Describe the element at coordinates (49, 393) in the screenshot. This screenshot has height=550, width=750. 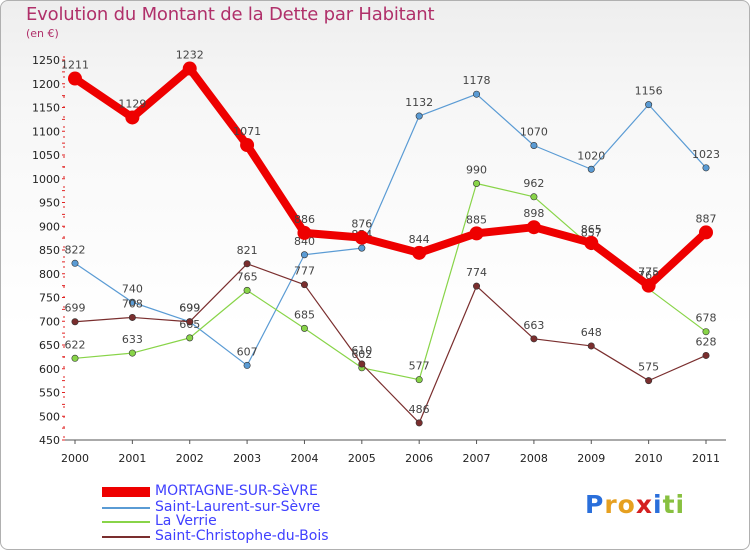
I see `y-tick-label: 550` at that location.